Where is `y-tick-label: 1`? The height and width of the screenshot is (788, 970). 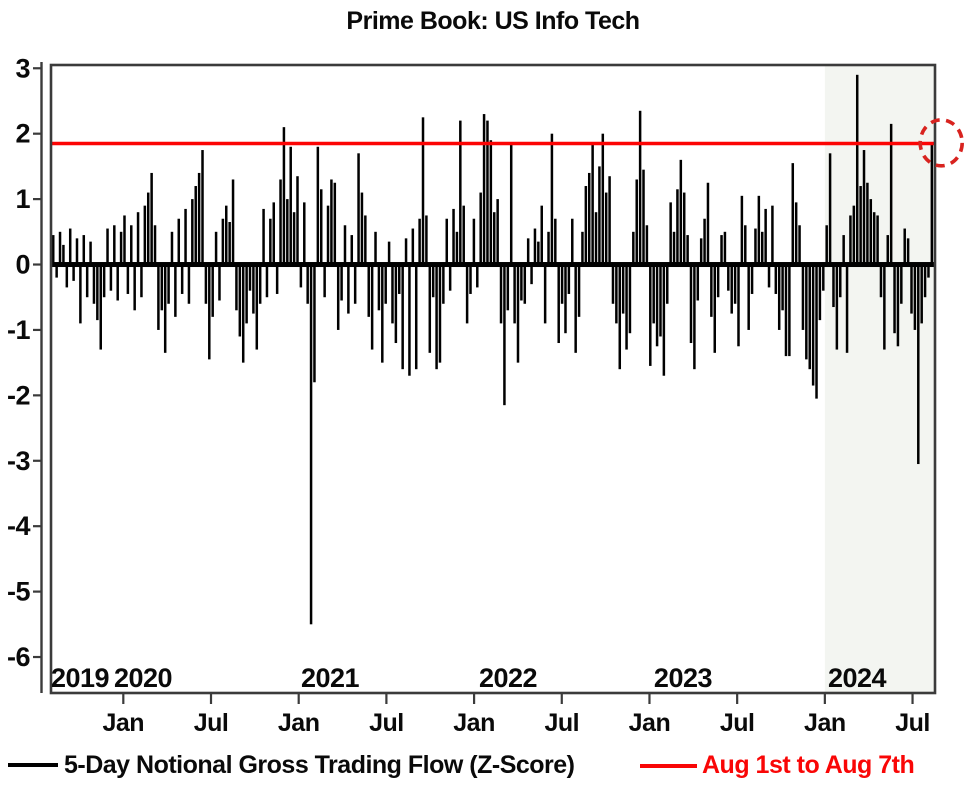 y-tick-label: 1 is located at coordinates (22, 199).